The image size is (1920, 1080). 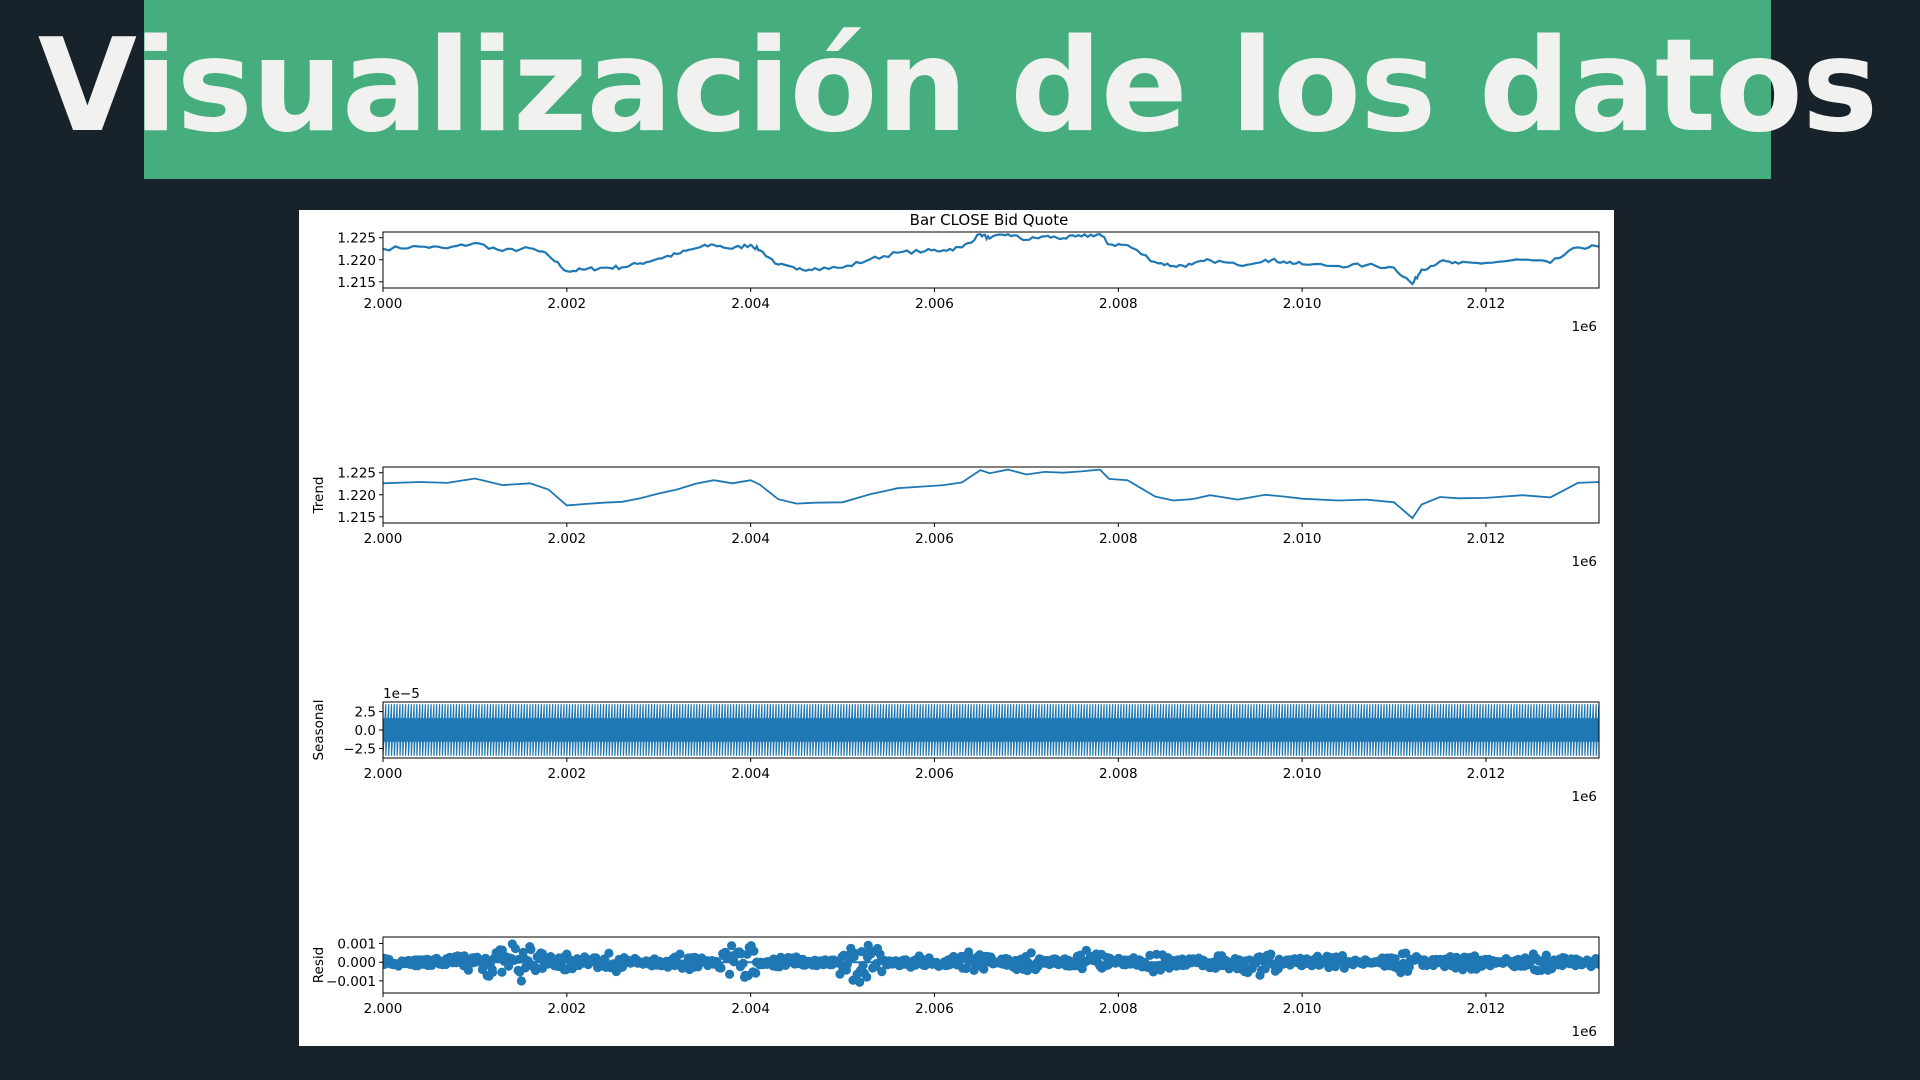 I want to click on plot-area-observed, so click(x=991, y=259).